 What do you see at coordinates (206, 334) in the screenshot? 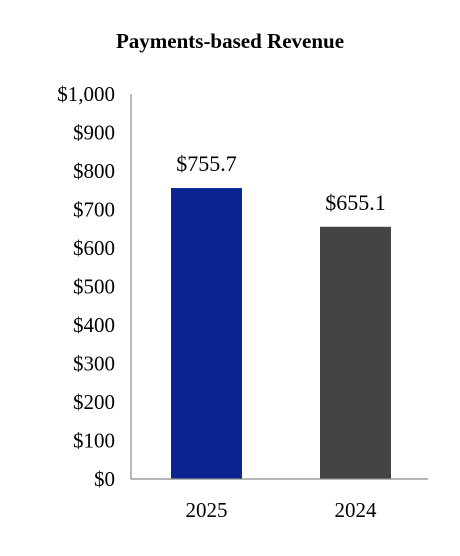
I see `bar-2025` at bounding box center [206, 334].